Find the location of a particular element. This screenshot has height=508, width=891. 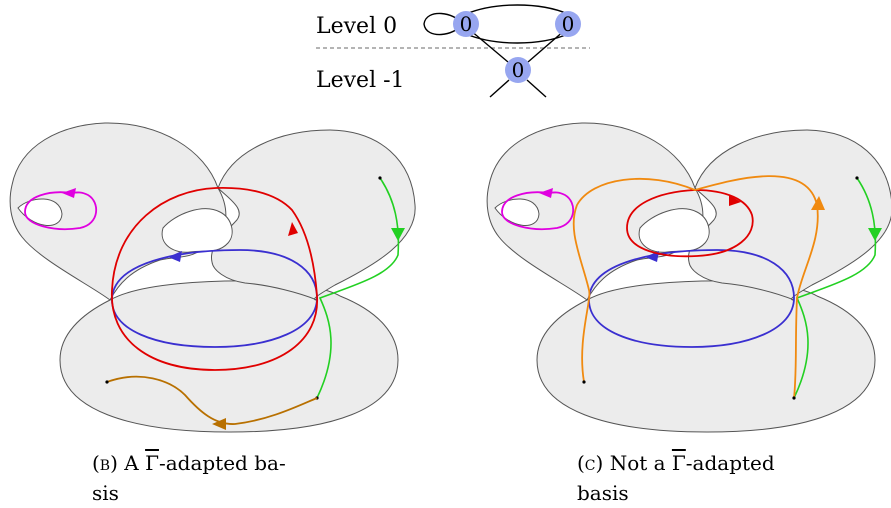

panel-b-pinch is located at coordinates (40, 212).